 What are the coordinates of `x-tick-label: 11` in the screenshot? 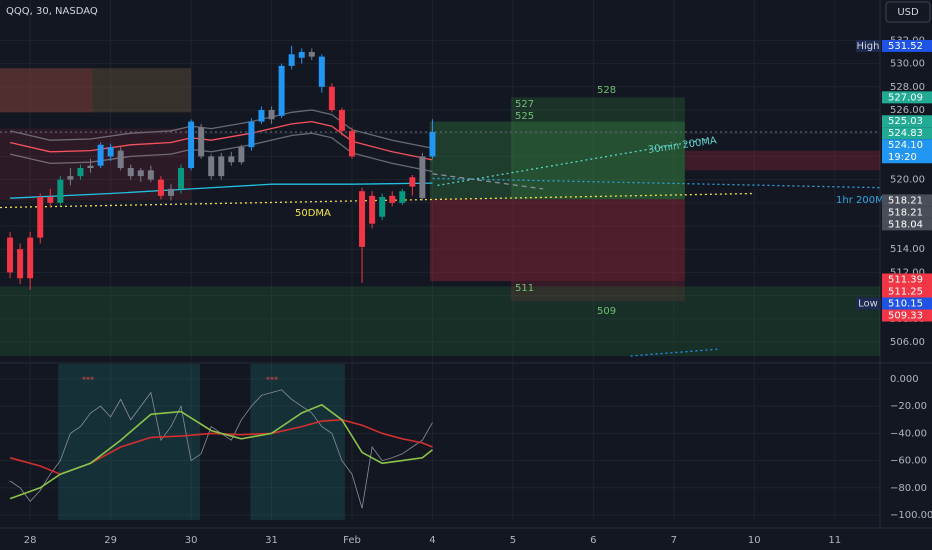 It's located at (834, 540).